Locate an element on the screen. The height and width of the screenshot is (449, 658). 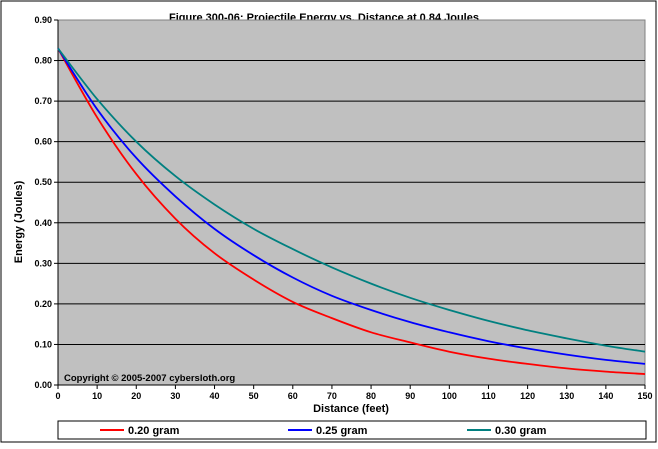
legend: 0.20 gram 0.25 gram 0.30 gram is located at coordinates (352, 430).